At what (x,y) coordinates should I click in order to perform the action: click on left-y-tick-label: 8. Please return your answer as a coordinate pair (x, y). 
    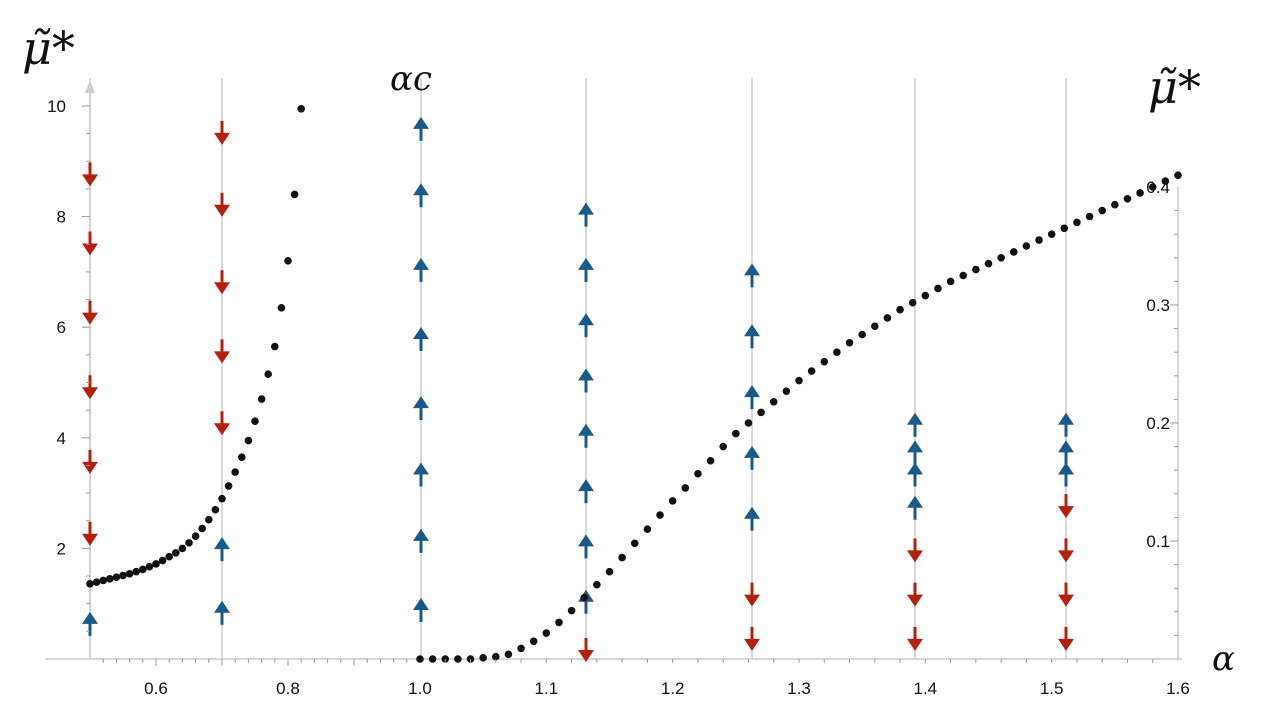
    Looking at the image, I should click on (61, 217).